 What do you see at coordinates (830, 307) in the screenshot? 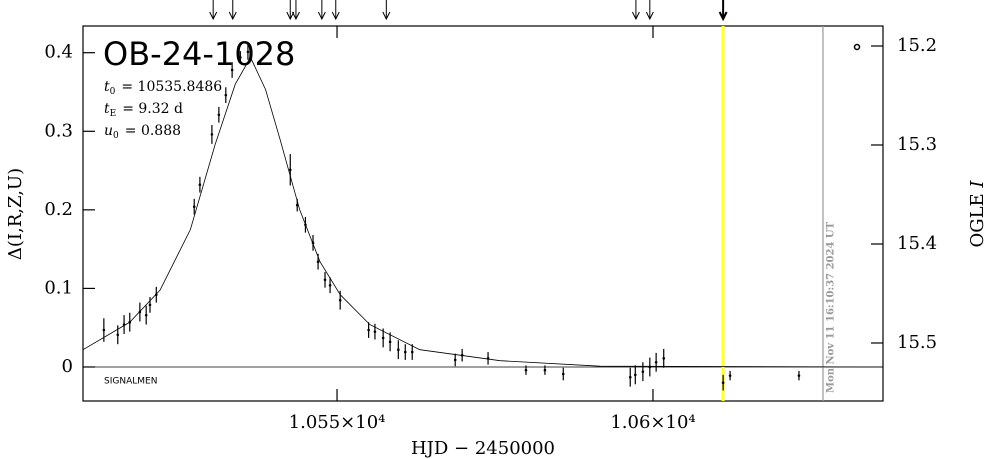
I see `timestamp: Mon Nov 11 16:10:37 2024 UT` at bounding box center [830, 307].